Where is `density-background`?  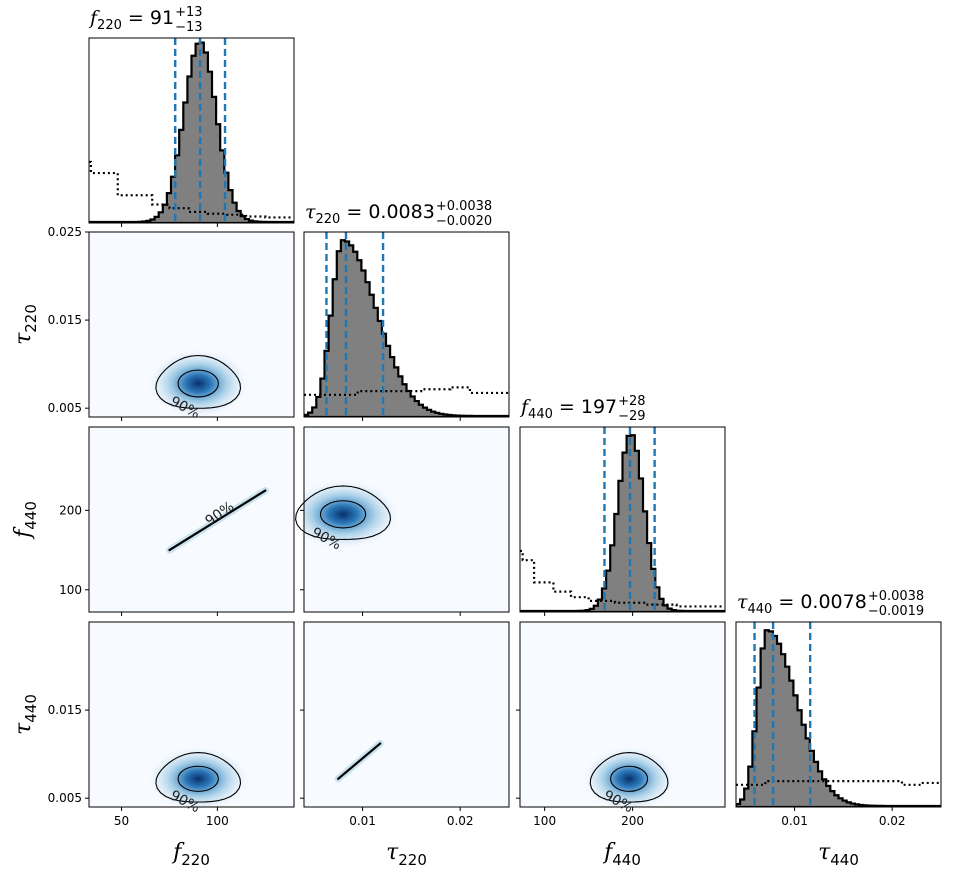
density-background is located at coordinates (191, 519).